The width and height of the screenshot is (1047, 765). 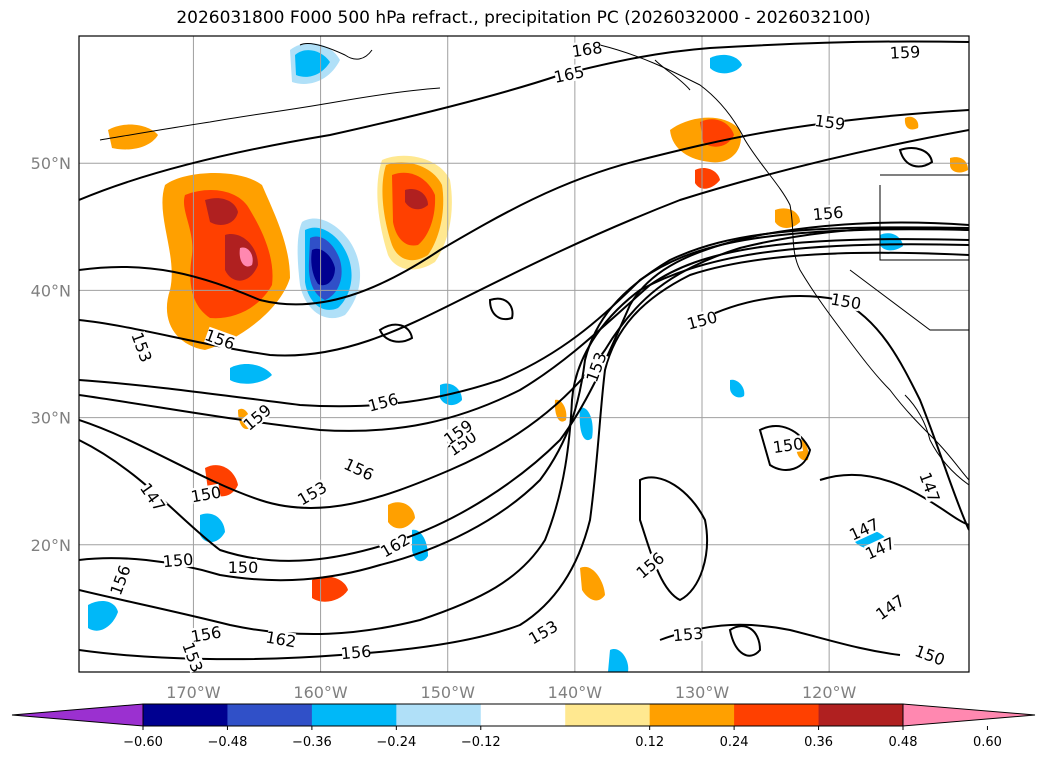 What do you see at coordinates (649, 742) in the screenshot?
I see `colorbar-tick-label: 0.12` at bounding box center [649, 742].